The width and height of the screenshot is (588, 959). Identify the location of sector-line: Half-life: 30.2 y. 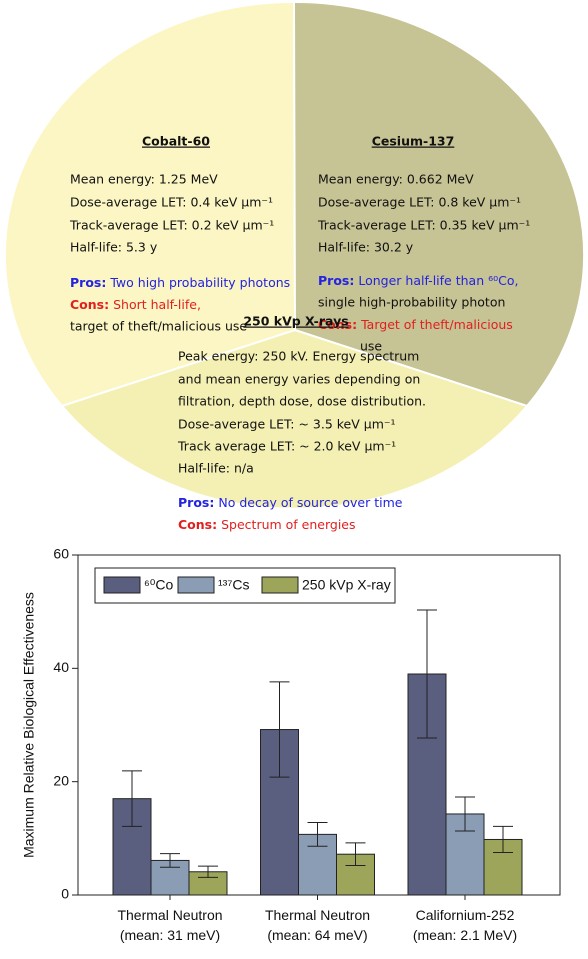
(366, 247).